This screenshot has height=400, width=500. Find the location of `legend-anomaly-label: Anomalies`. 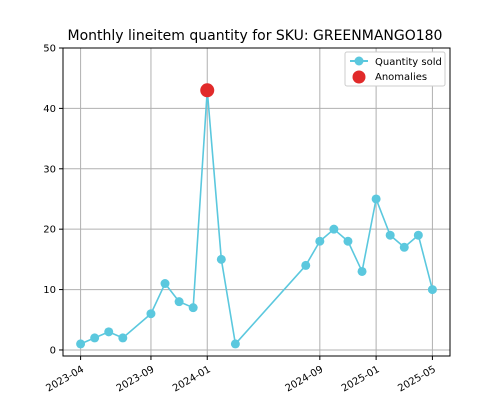

legend-anomaly-label: Anomalies is located at coordinates (401, 77).